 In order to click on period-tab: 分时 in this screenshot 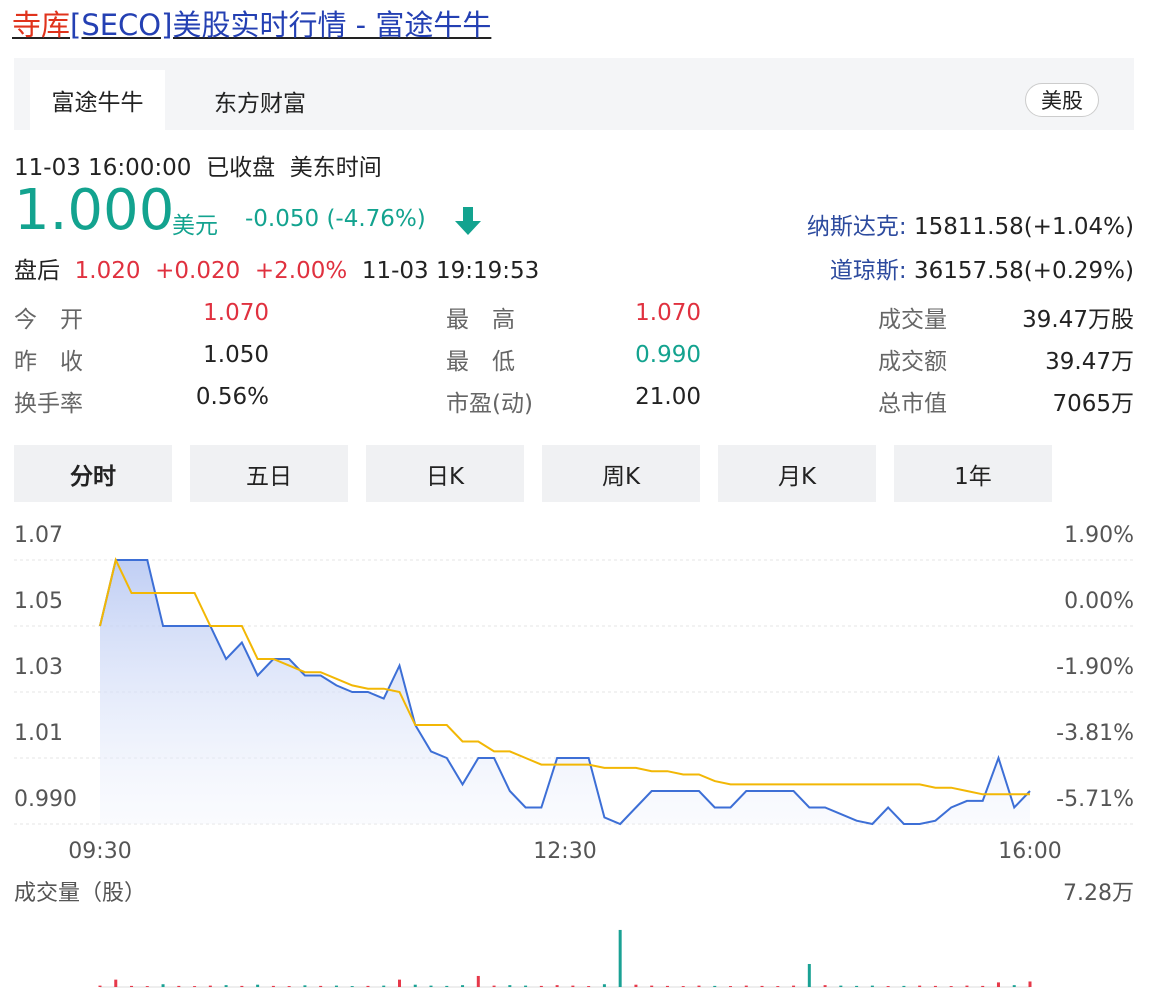, I will do `click(93, 473)`.